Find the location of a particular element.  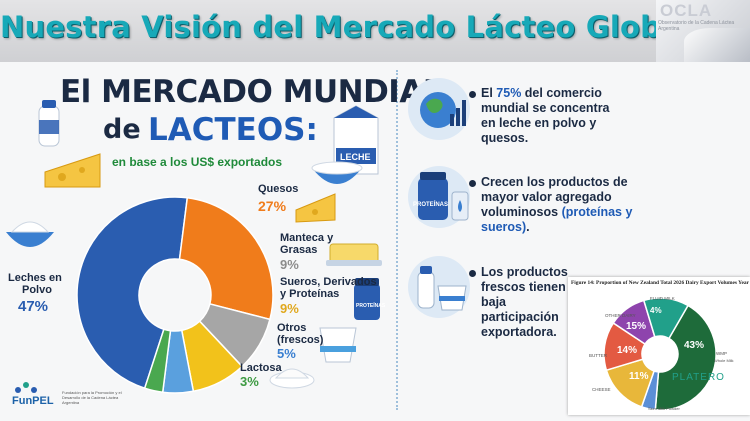

funpel-logo-icon is located at coordinates (26, 387).